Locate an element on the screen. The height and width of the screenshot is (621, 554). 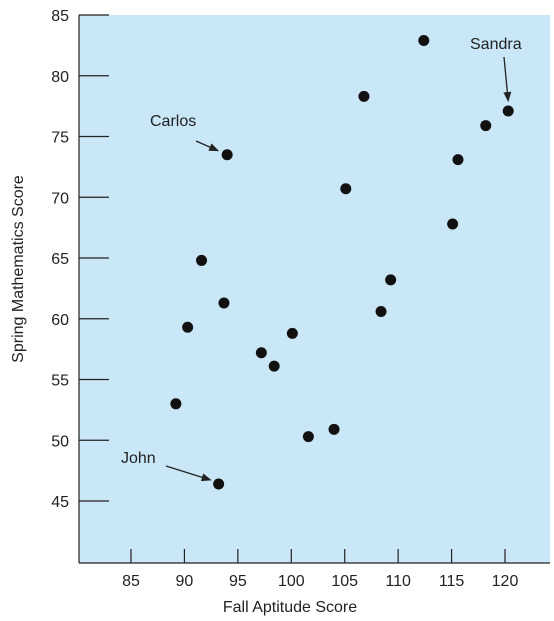
x-tick-labels: 85 90 95 100 105 110 115 120 is located at coordinates (320, 581).